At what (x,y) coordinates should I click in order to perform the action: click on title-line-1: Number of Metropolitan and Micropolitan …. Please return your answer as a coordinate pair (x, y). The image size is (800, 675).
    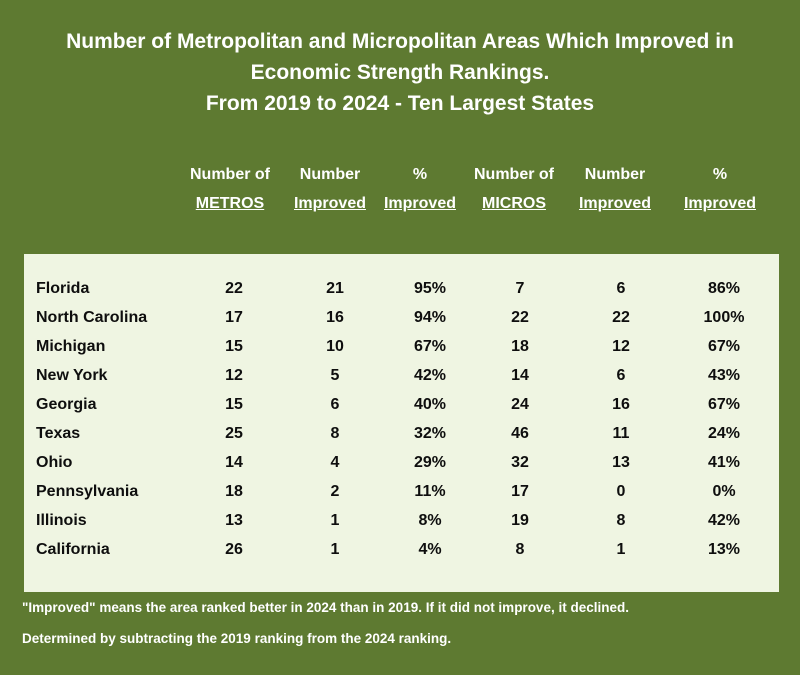
    Looking at the image, I should click on (400, 41).